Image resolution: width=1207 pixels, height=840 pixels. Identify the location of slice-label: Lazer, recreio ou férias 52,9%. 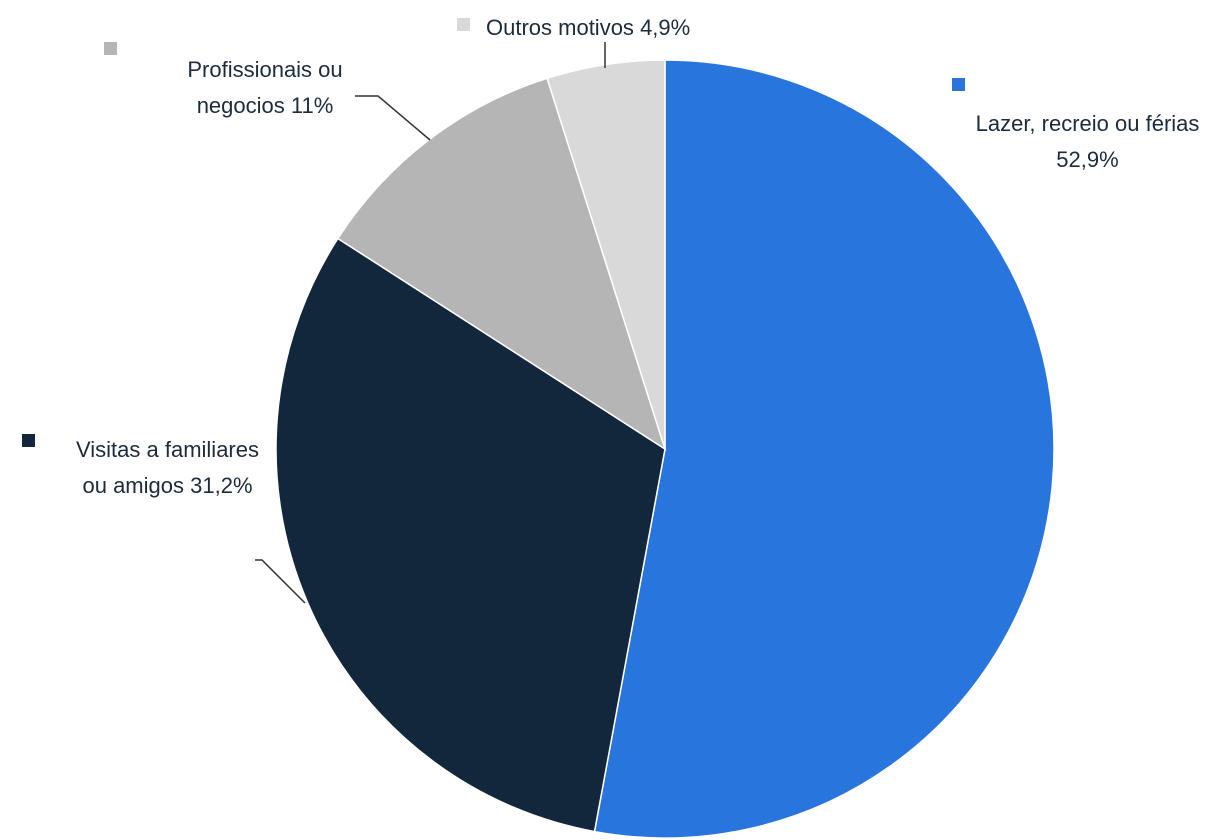
(1087, 142).